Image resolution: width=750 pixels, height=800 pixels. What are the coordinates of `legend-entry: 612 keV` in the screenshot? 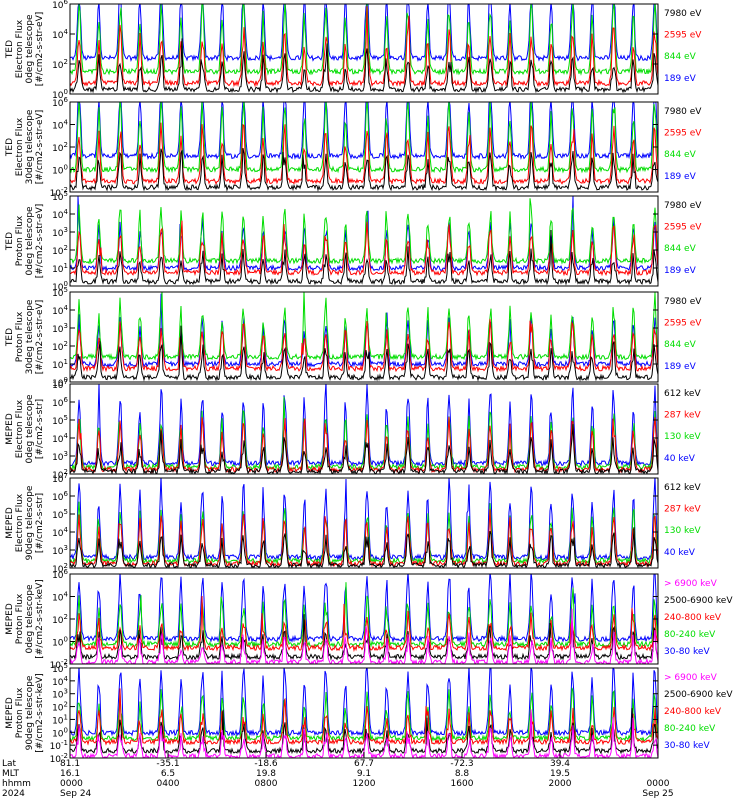 It's located at (682, 488).